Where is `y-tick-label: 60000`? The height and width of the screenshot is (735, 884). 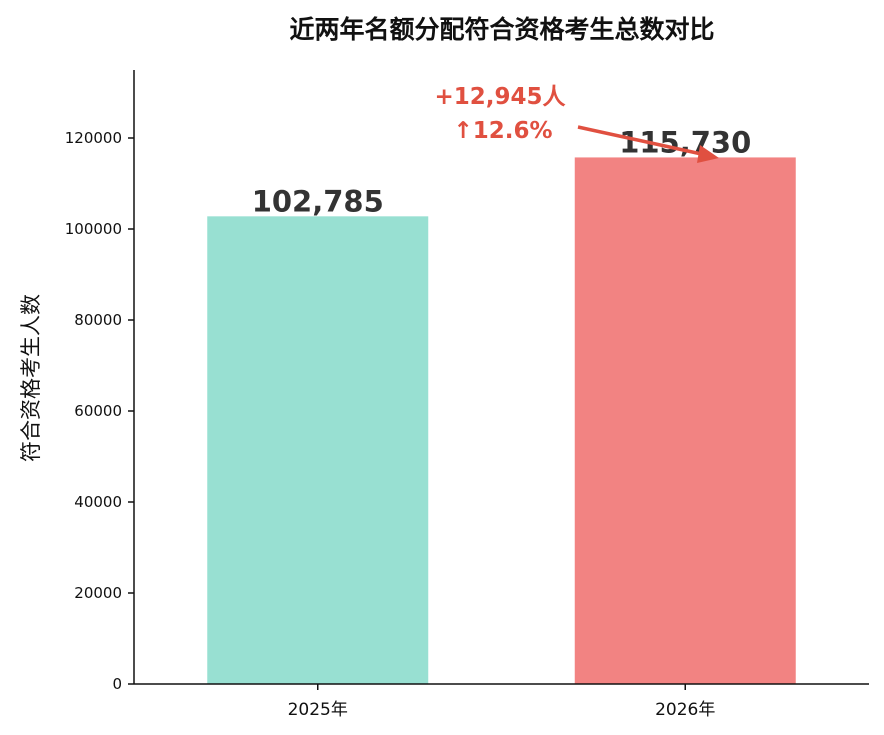 y-tick-label: 60000 is located at coordinates (98, 411).